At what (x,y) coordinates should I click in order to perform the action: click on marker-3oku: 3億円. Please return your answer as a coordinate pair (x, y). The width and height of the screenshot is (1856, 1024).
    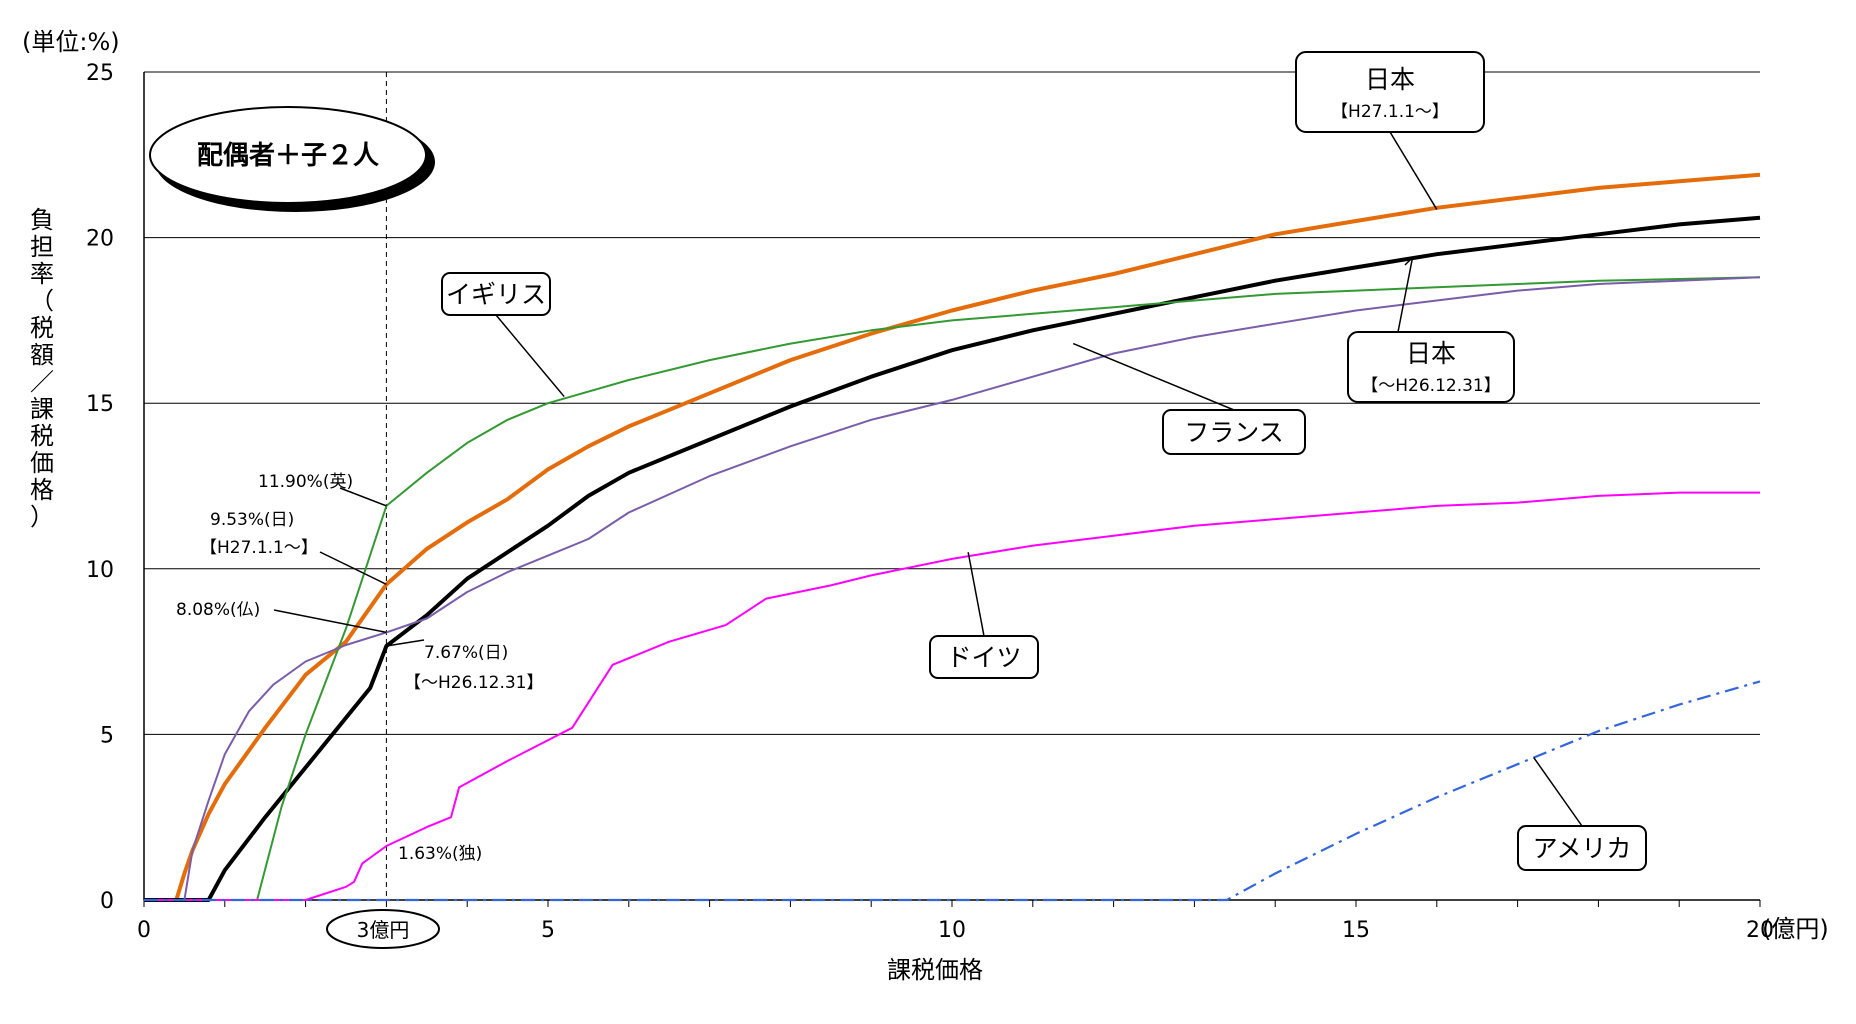
    Looking at the image, I should click on (383, 929).